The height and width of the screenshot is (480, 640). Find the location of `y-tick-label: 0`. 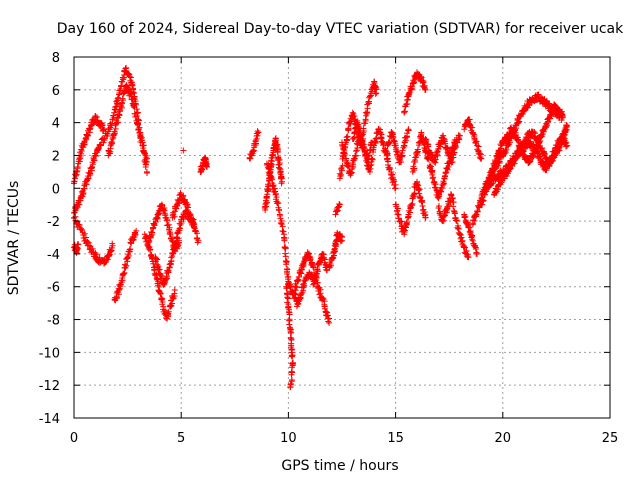

y-tick-label: 0 is located at coordinates (56, 189).